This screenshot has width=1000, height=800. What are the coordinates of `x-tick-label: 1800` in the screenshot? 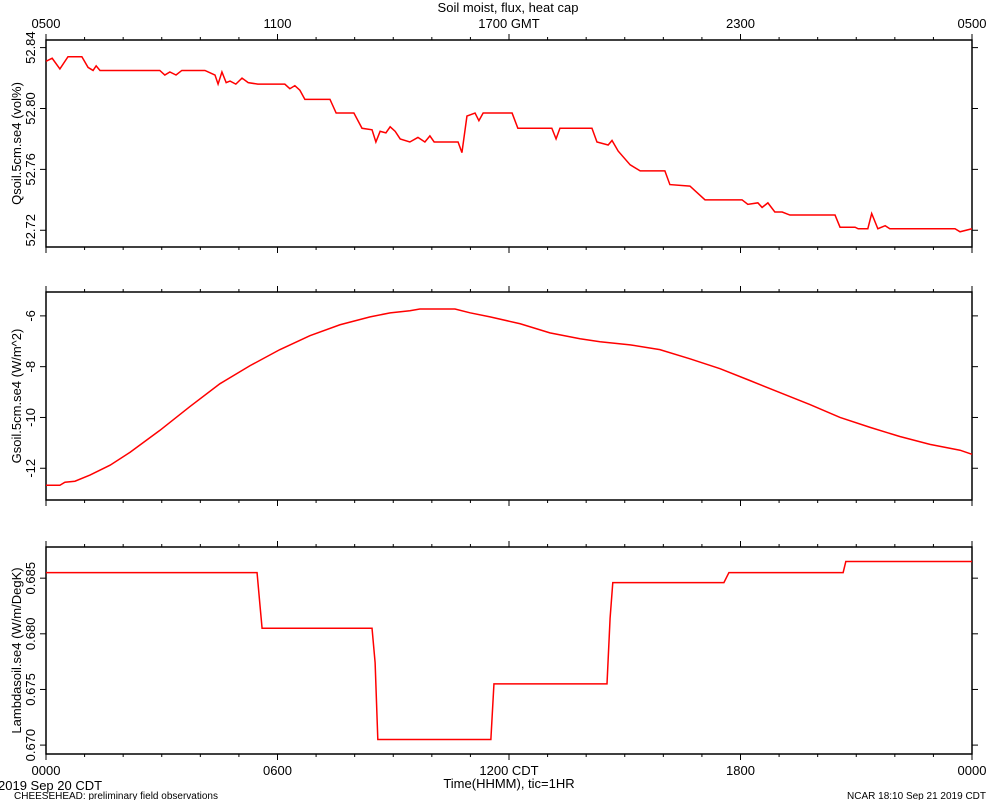 It's located at (740, 770).